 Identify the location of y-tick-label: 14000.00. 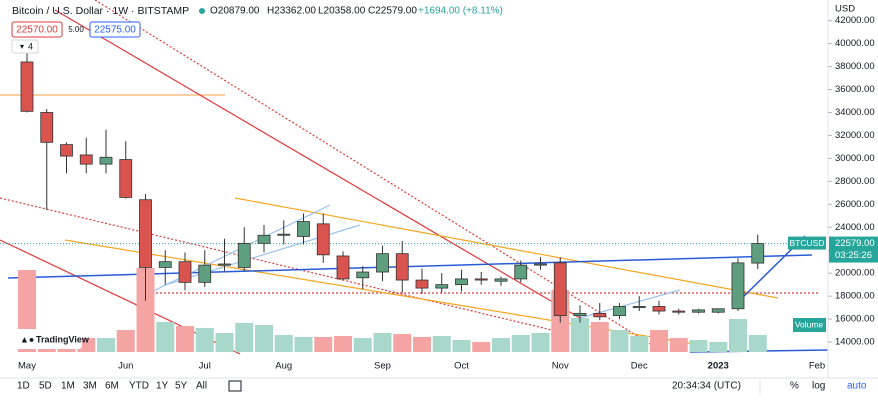
(855, 342).